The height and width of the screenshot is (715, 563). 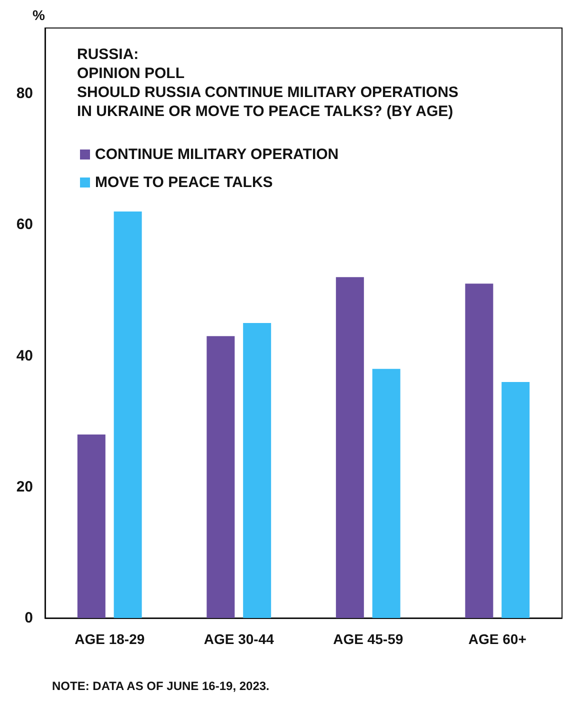 What do you see at coordinates (24, 355) in the screenshot?
I see `y-tick-label: 40` at bounding box center [24, 355].